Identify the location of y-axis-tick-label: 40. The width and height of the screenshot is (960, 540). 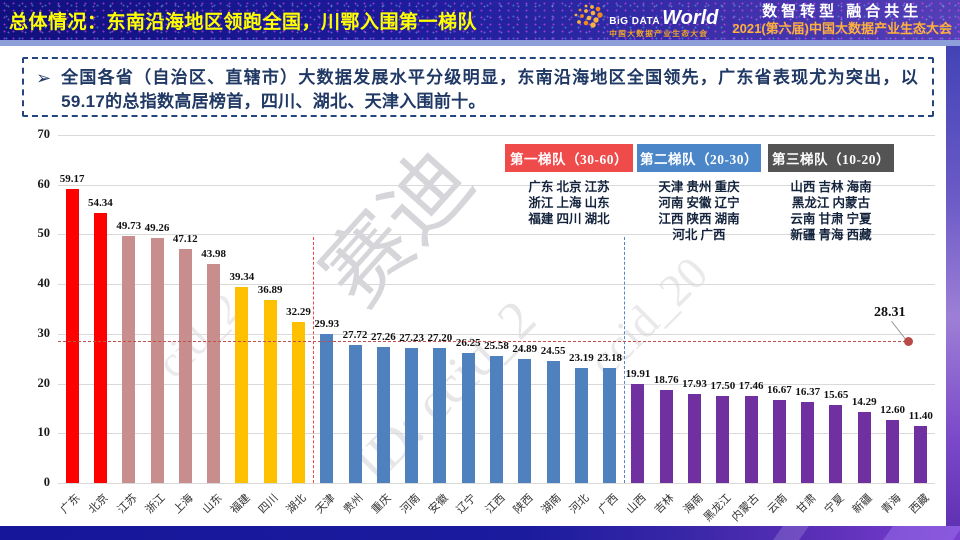
(44, 283).